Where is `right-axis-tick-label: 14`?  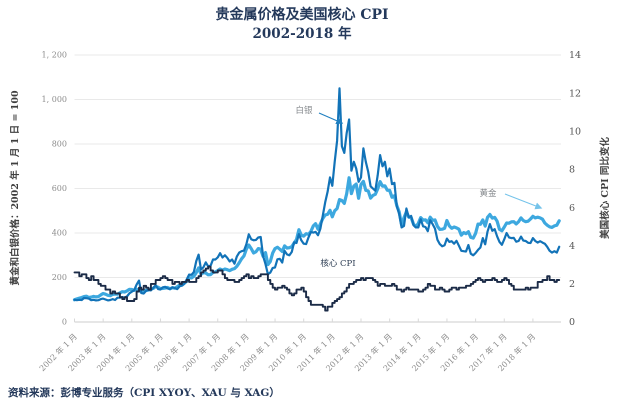
right-axis-tick-label: 14 is located at coordinates (575, 55).